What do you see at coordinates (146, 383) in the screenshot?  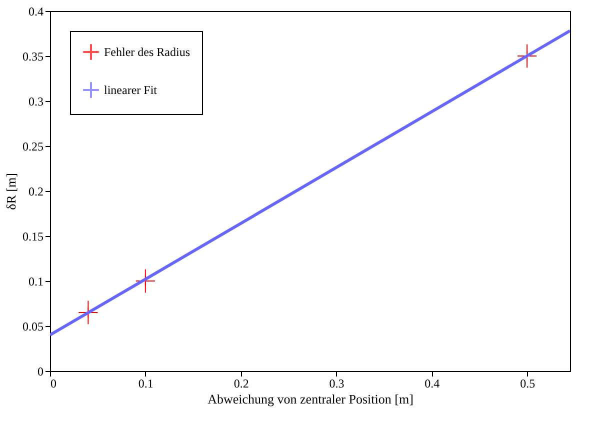 I see `x-tick-label: 0.1` at bounding box center [146, 383].